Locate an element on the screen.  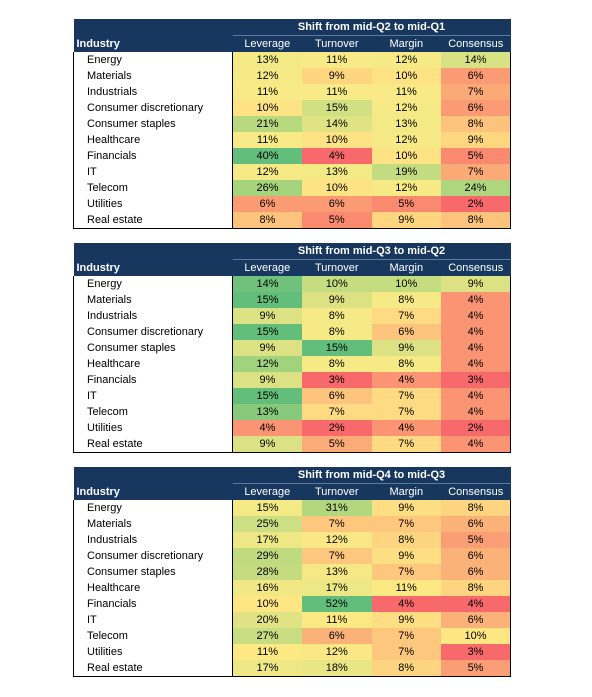
table-row: Energy 15% 31% 9% 8% is located at coordinates (292, 508).